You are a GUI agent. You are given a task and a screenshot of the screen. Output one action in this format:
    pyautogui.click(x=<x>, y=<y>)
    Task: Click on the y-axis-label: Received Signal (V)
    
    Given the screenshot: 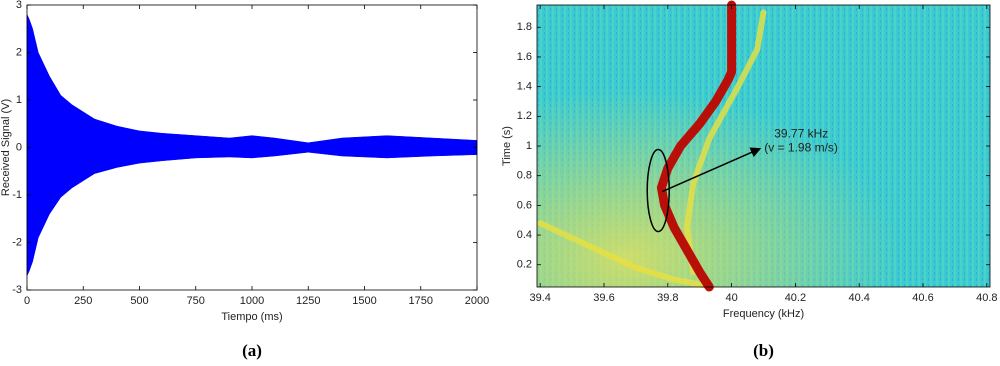 What is the action you would take?
    pyautogui.click(x=6, y=147)
    